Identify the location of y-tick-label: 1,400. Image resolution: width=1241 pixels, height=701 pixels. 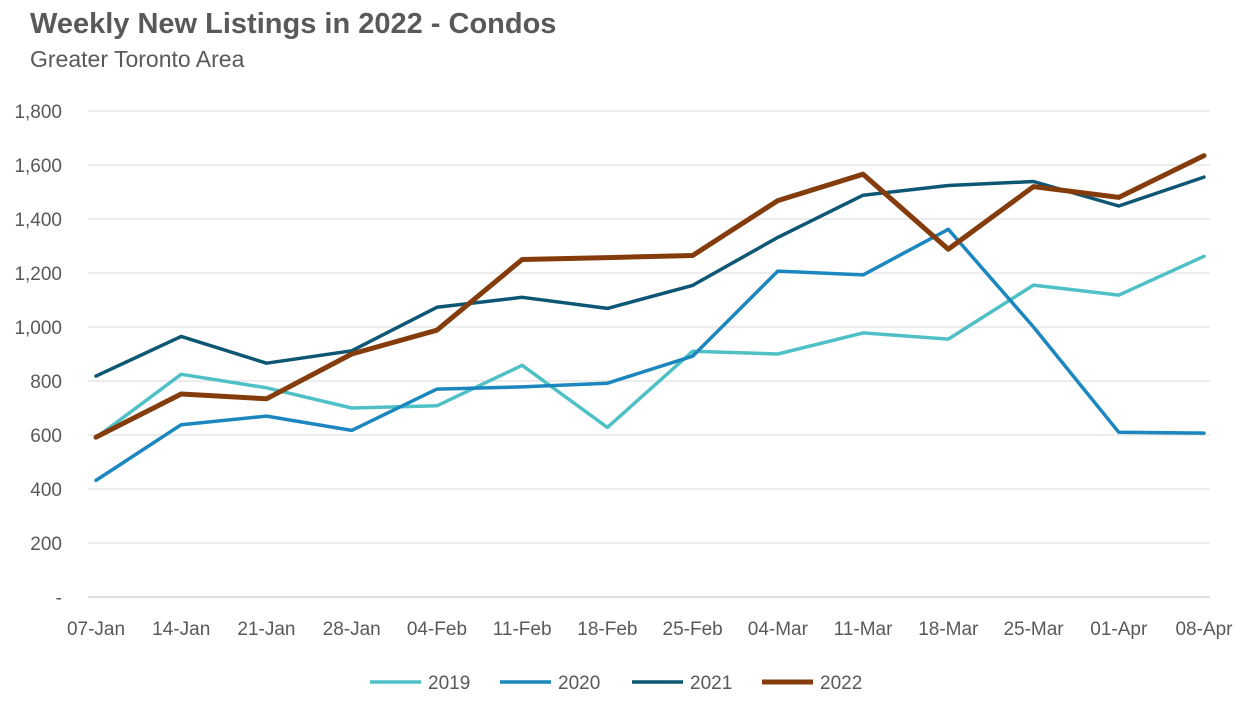
(38, 220).